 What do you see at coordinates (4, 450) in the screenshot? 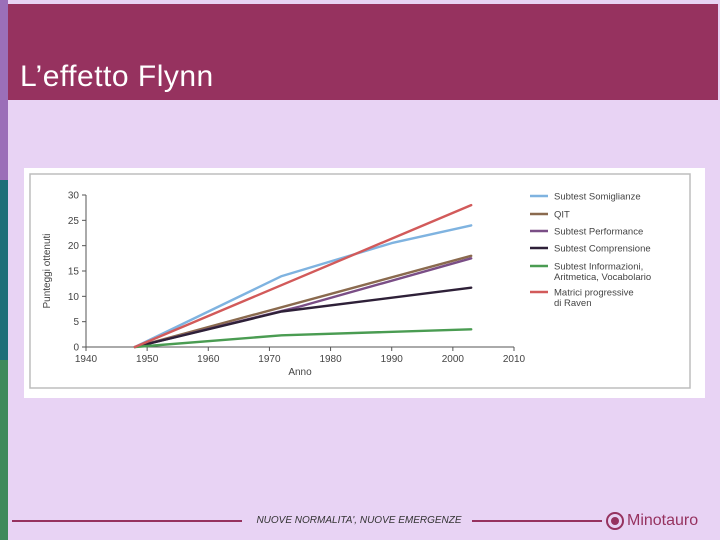
I see `left-accent-strip-bottom` at bounding box center [4, 450].